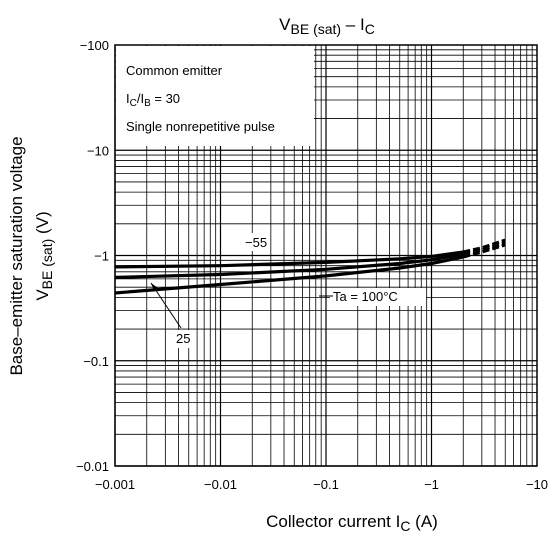 The width and height of the screenshot is (560, 542). Describe the element at coordinates (327, 26) in the screenshot. I see `chart-title: VBE (sat) – IC` at that location.